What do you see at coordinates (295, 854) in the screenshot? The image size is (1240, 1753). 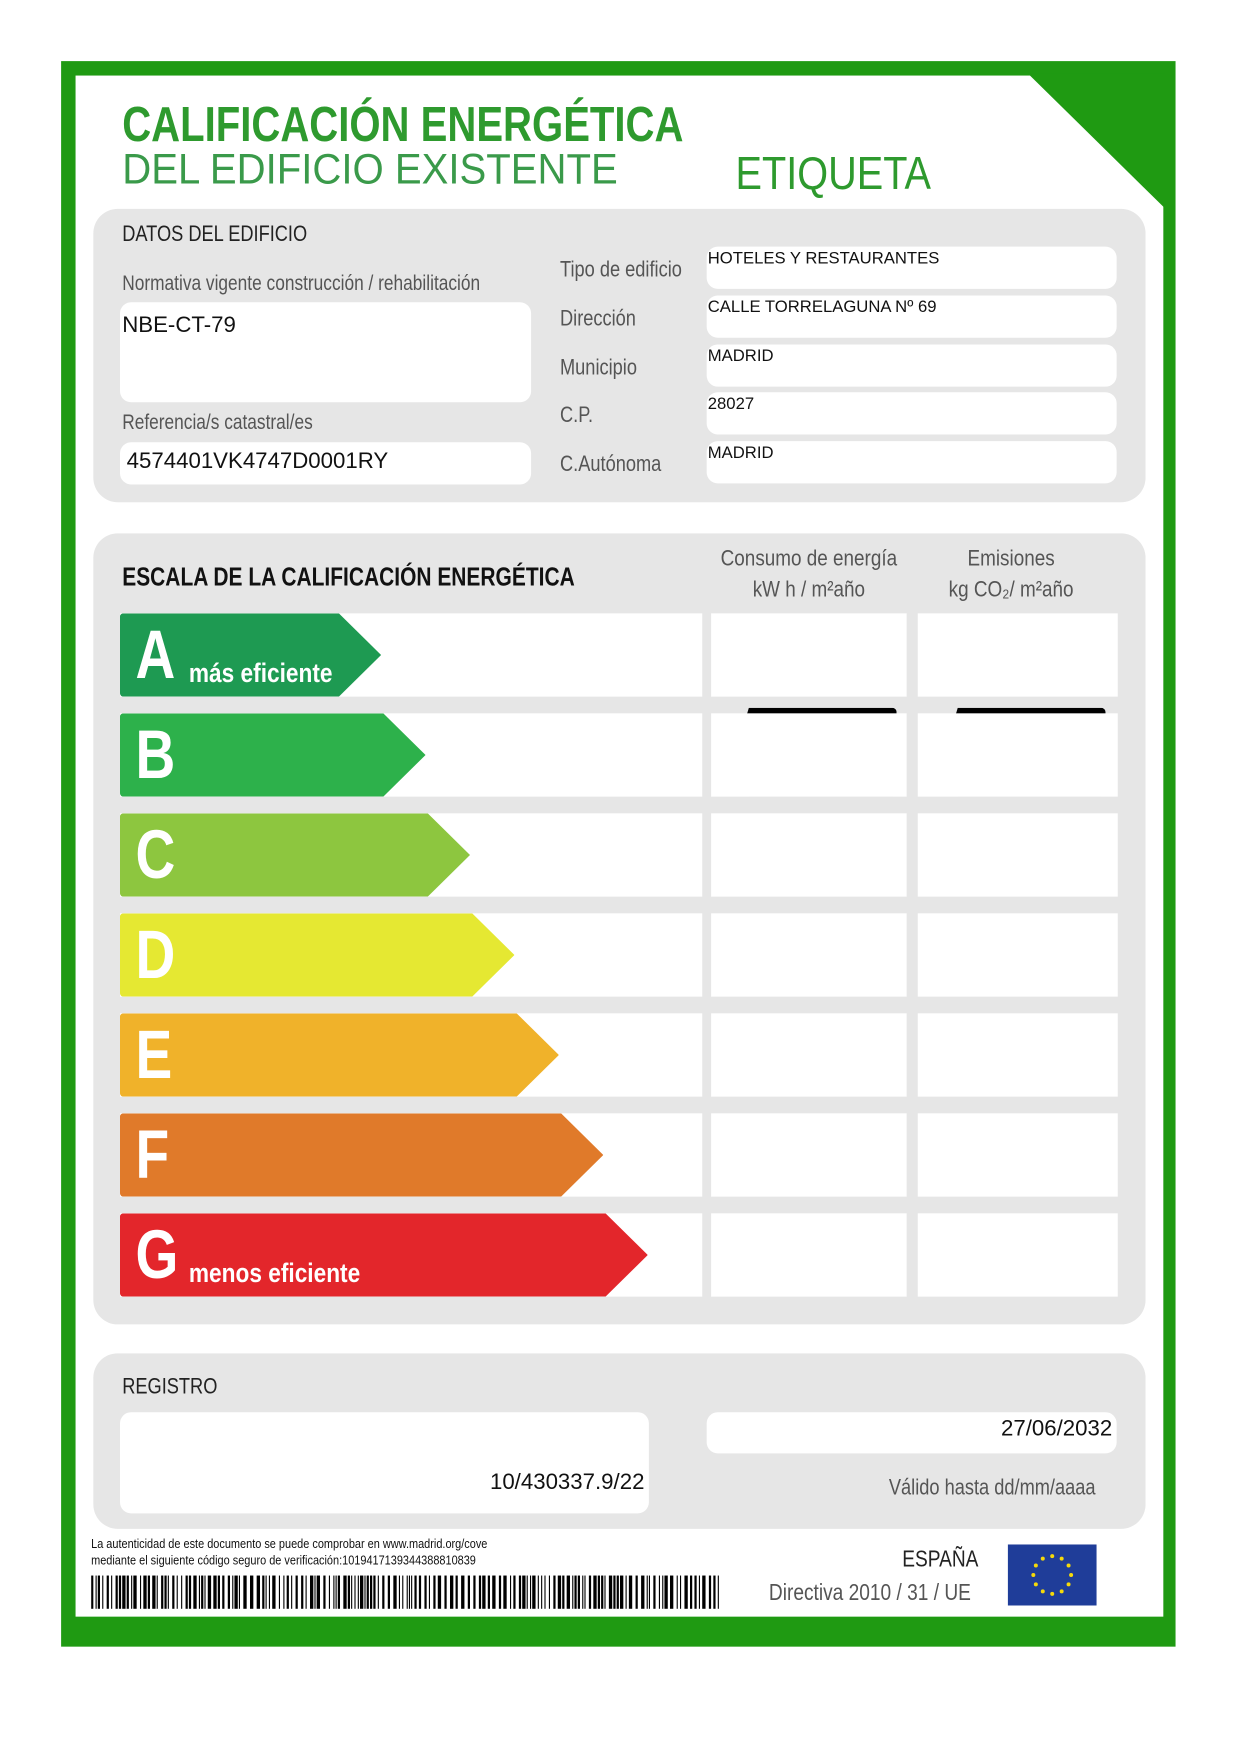 I see `grade-arrow-c: C` at bounding box center [295, 854].